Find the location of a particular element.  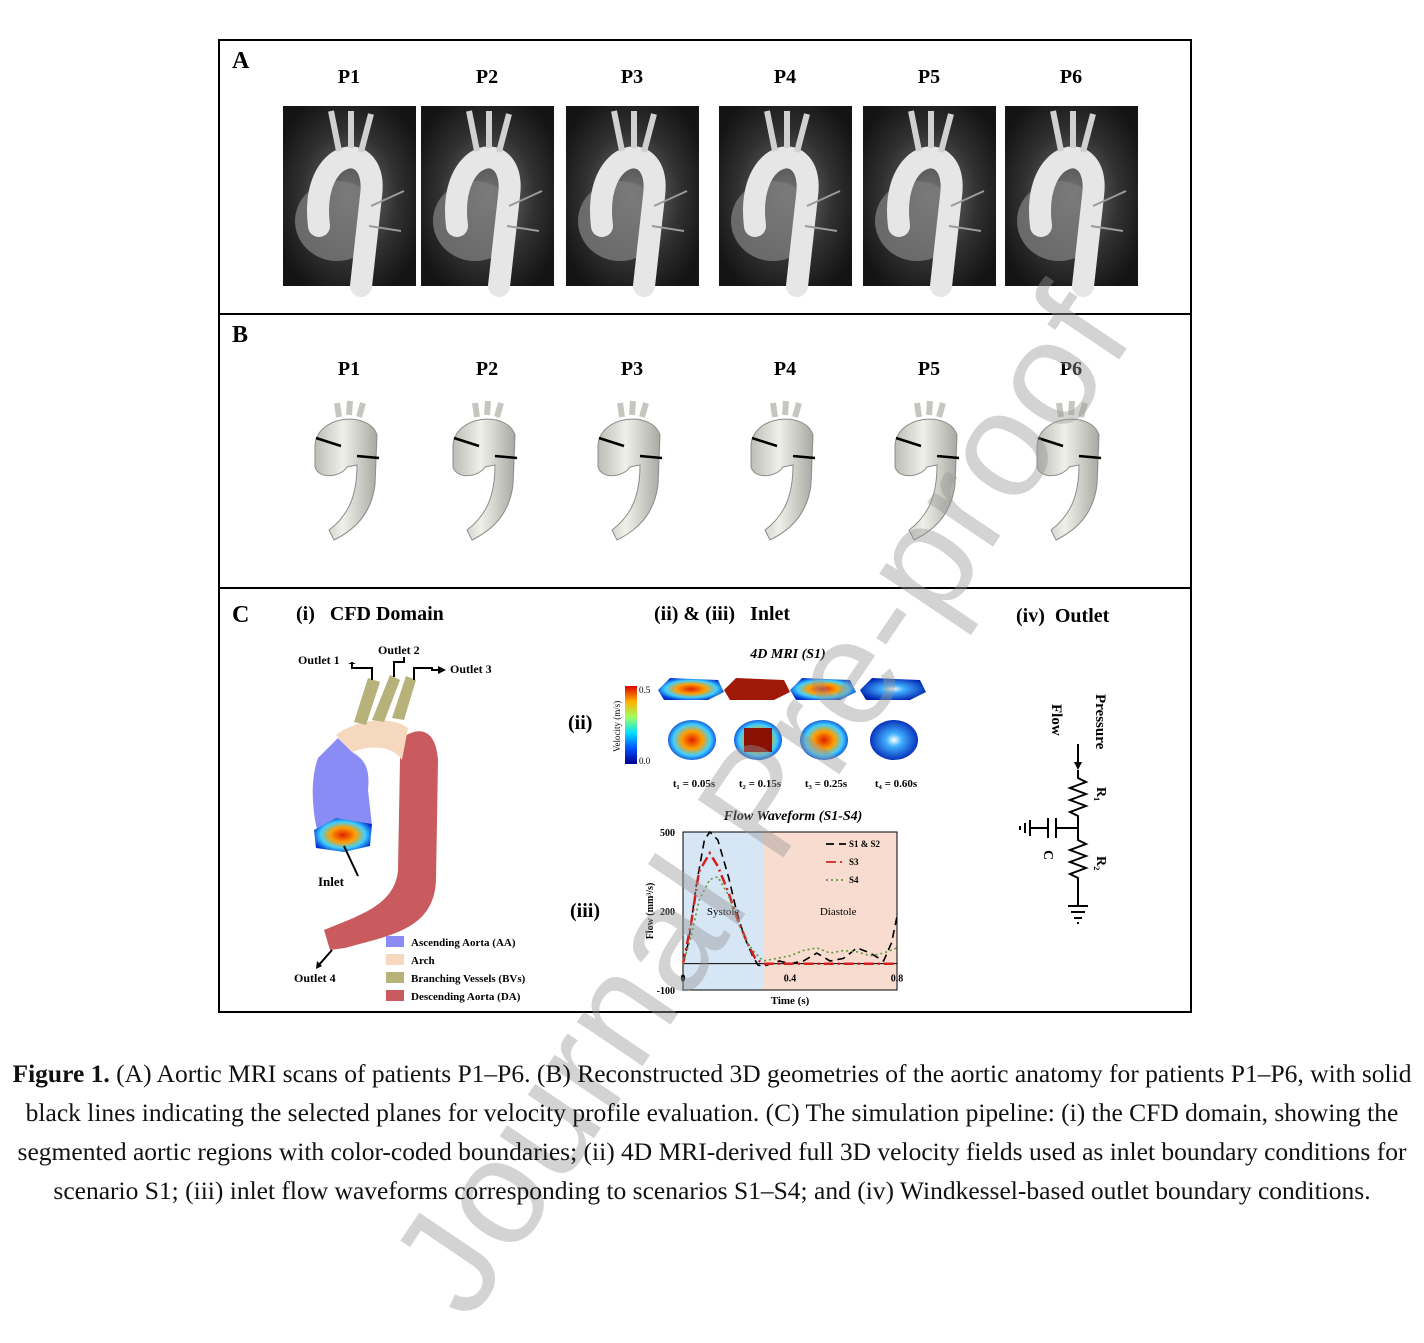

eval-plane-descending-p2 is located at coordinates (506, 457).